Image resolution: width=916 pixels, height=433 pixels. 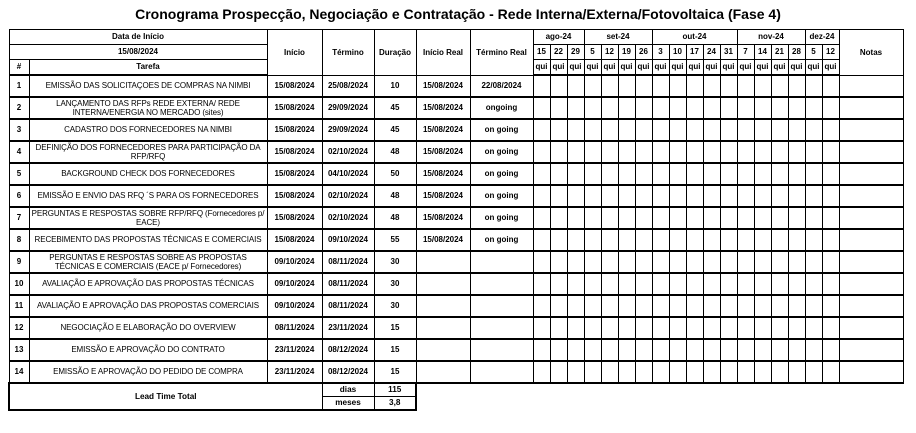 I want to click on task-duracao: 50, so click(x=395, y=174).